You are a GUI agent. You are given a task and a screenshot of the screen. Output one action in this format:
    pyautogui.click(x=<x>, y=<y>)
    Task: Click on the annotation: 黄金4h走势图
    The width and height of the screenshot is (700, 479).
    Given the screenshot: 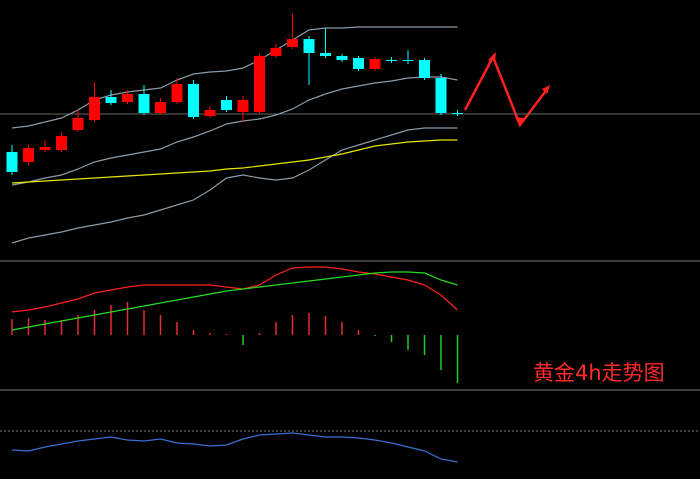 What is the action you would take?
    pyautogui.click(x=599, y=373)
    